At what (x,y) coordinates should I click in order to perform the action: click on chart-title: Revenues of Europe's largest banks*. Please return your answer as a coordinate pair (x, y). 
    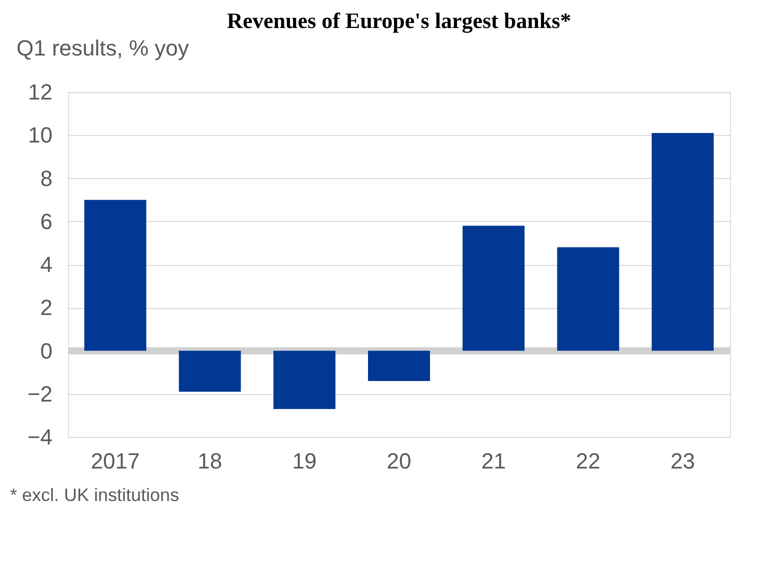
    Looking at the image, I should click on (399, 20).